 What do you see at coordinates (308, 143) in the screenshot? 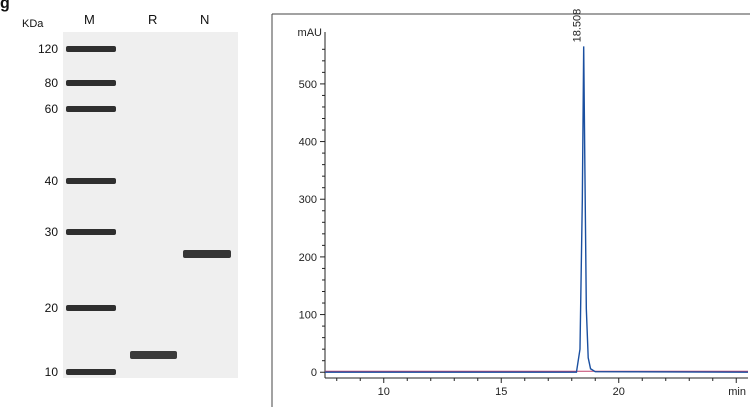
I see `y-tick-label: 400` at bounding box center [308, 143].